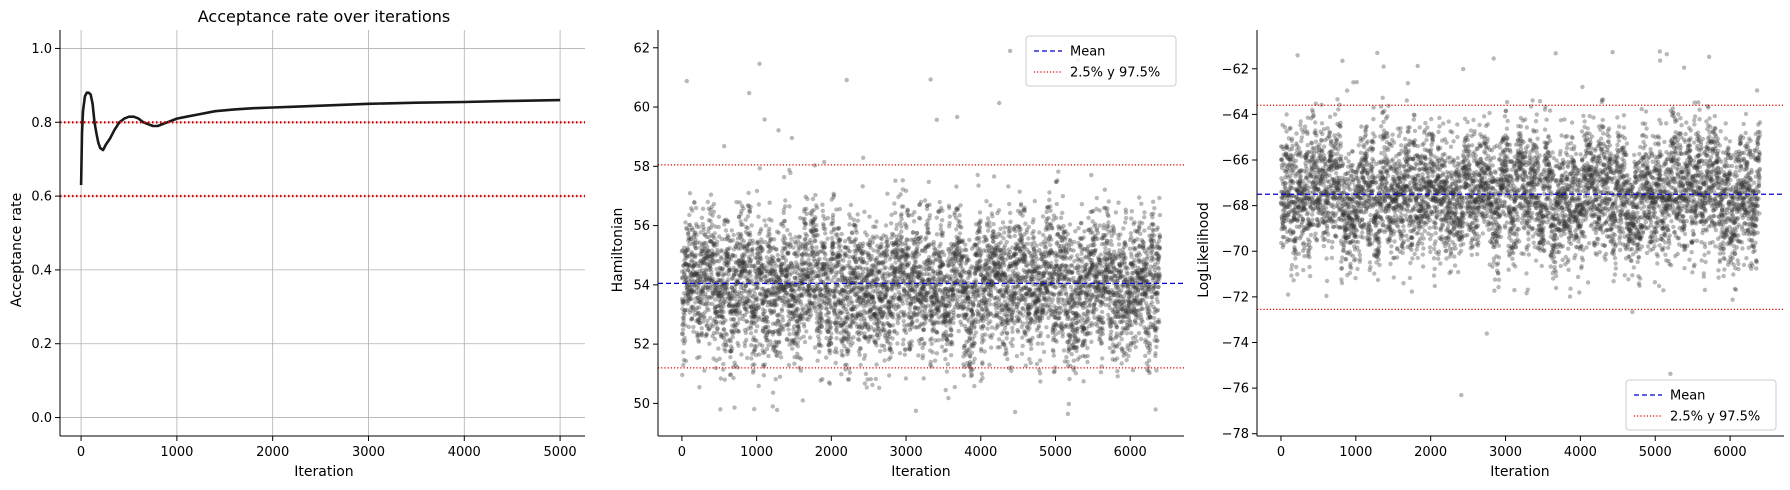 The image size is (1790, 490). What do you see at coordinates (41, 123) in the screenshot?
I see `y-tick-label: 0.8` at bounding box center [41, 123].